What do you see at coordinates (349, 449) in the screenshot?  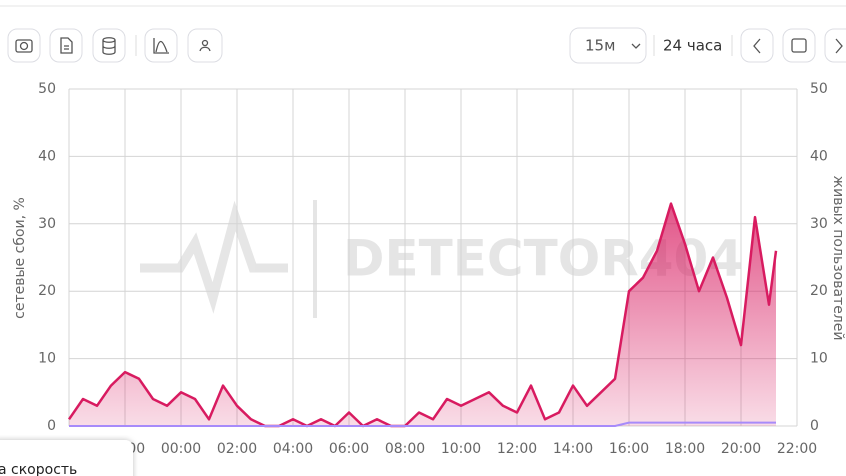 I see `x-tick-label: 06:00` at bounding box center [349, 449].